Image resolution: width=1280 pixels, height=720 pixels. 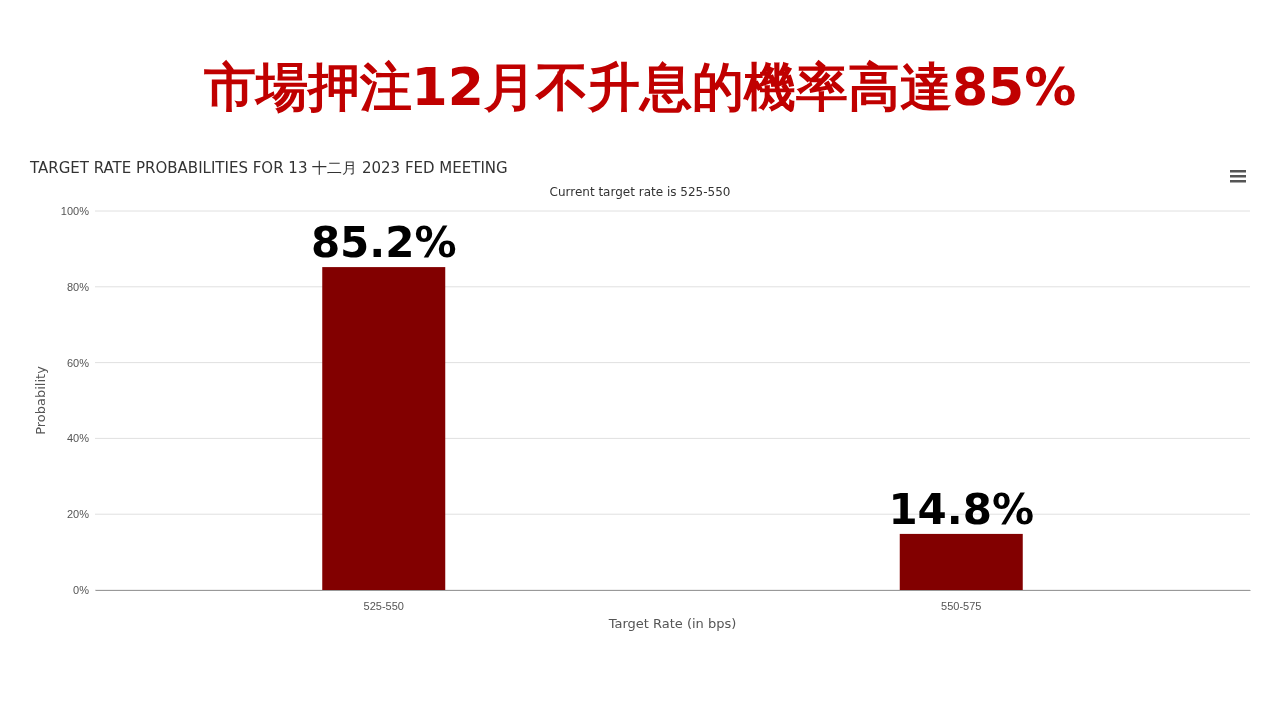 What do you see at coordinates (78, 362) in the screenshot?
I see `y-tick-label: 60%` at bounding box center [78, 362].